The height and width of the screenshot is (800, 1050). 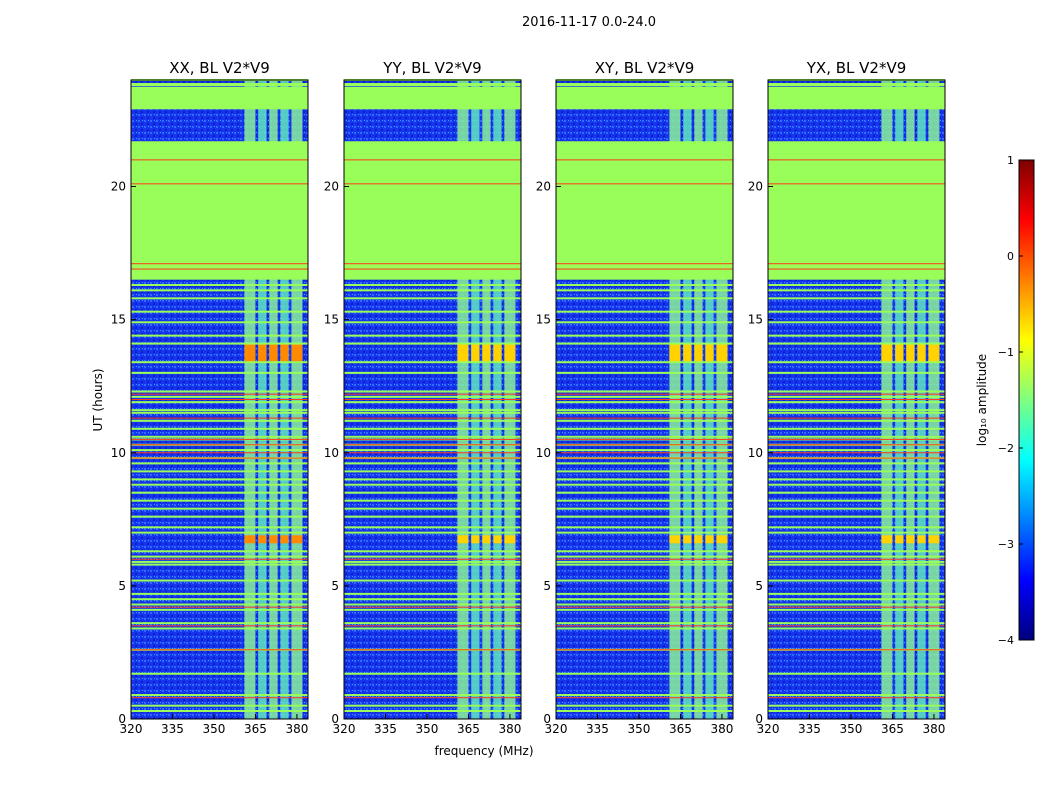 What do you see at coordinates (1005, 400) in the screenshot?
I see `colorbar: 1 0 −1 −2 −3 −4 log₁₀ amplitude` at bounding box center [1005, 400].